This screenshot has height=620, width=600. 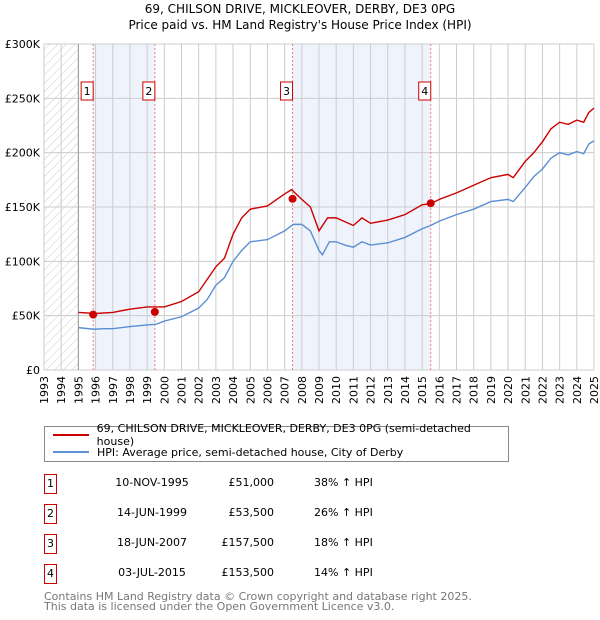 I want to click on y-tick-label: £50K, so click(x=26, y=316).